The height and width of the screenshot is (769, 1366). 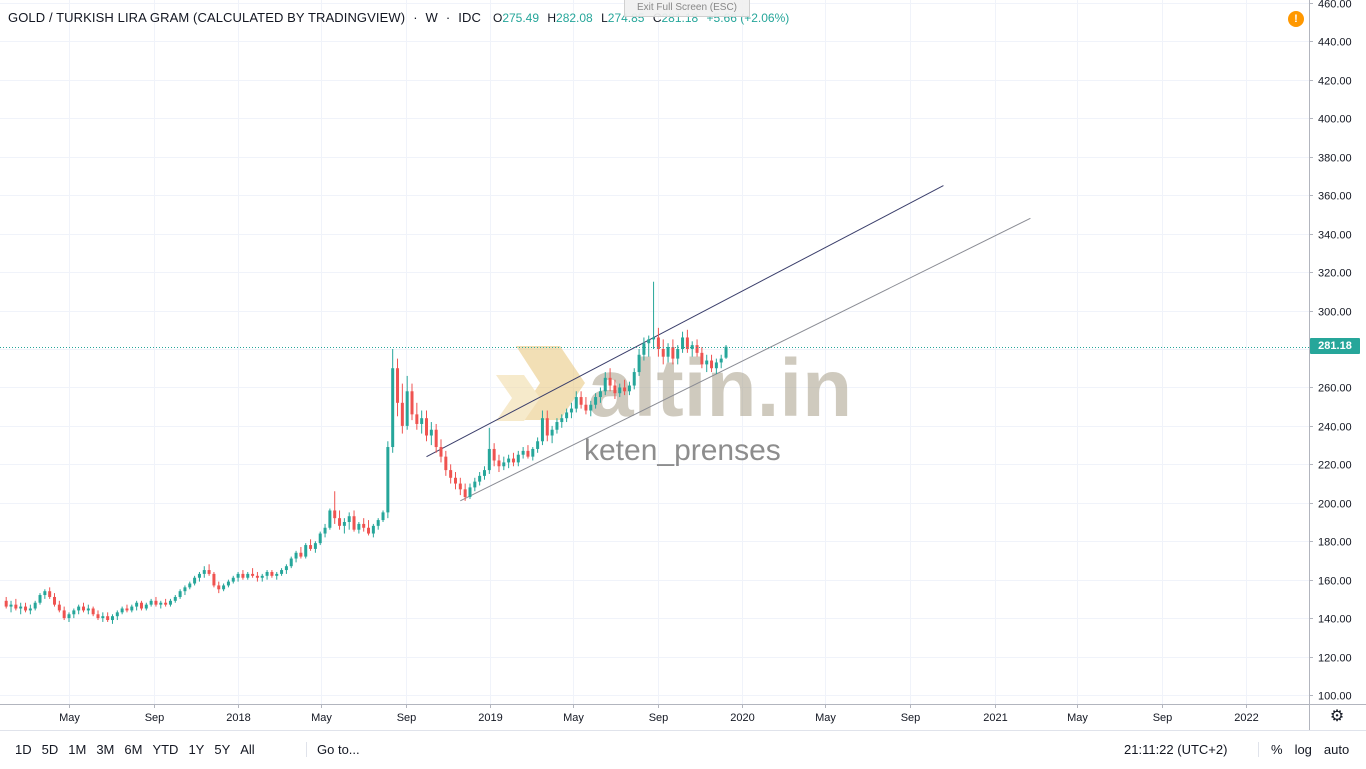 I want to click on range-3m-button: 3M, so click(x=105, y=749).